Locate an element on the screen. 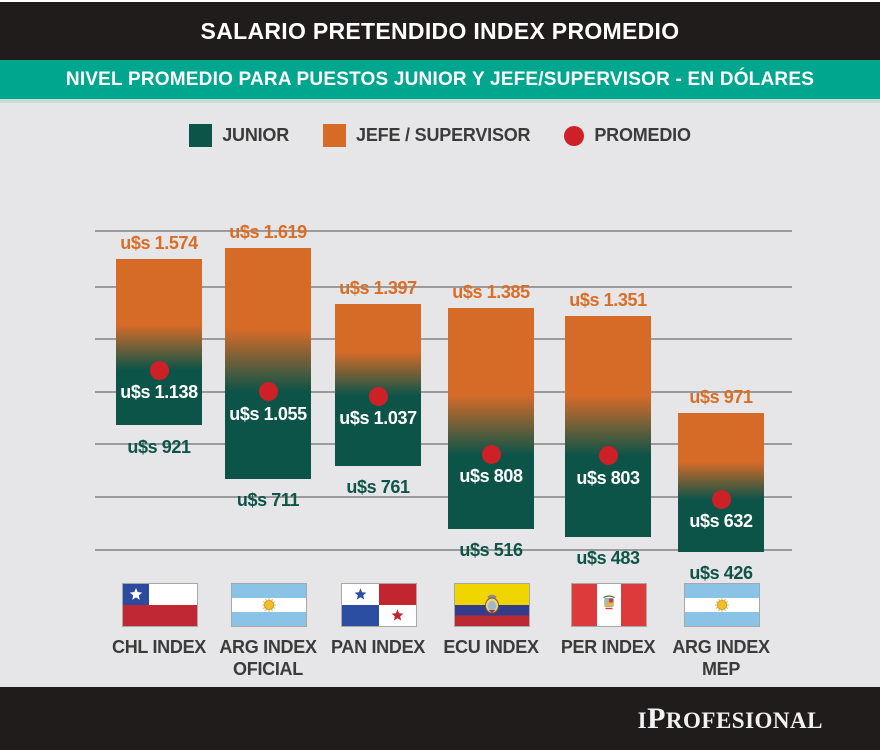 This screenshot has width=880, height=750. country-label-line: OFICIAL is located at coordinates (268, 669).